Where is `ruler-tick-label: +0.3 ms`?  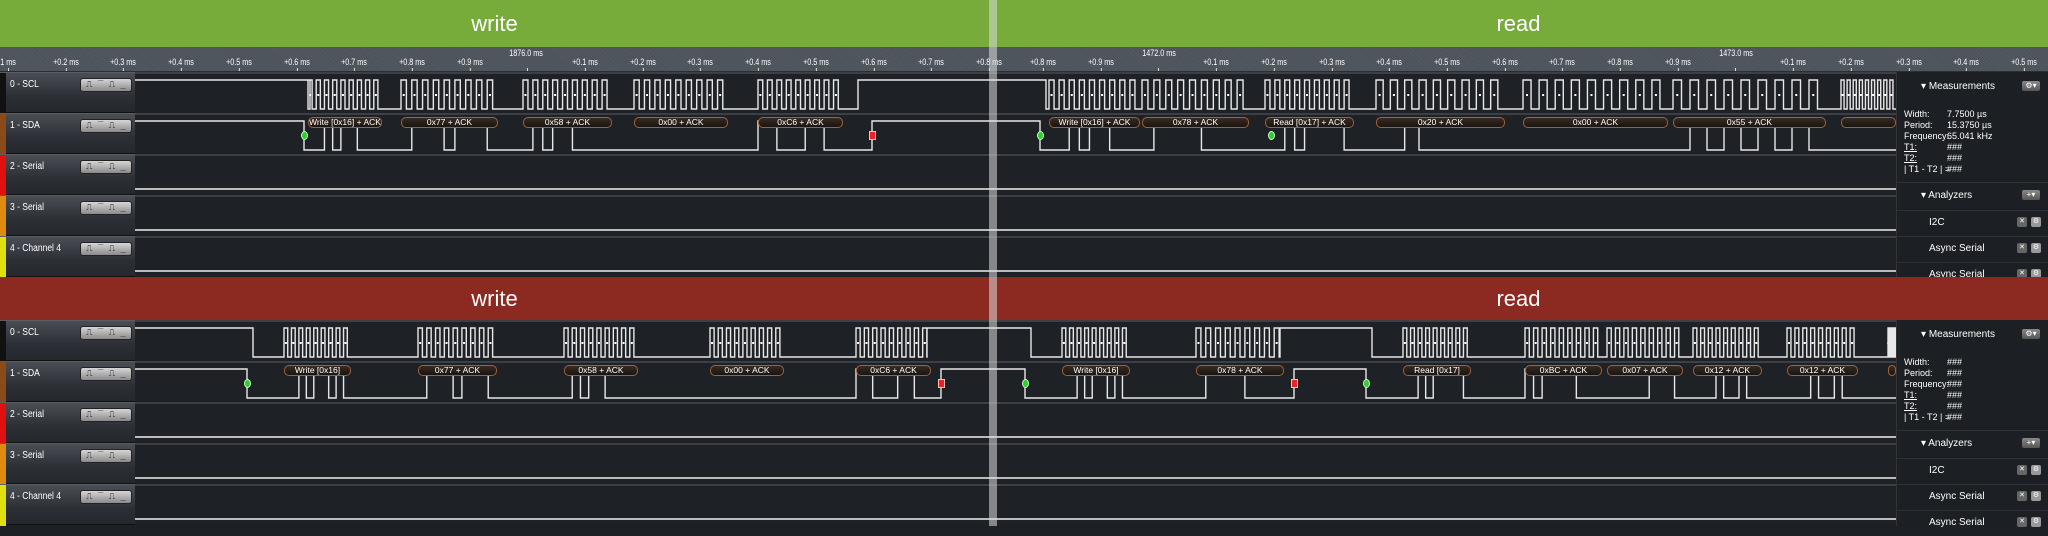
ruler-tick-label: +0.3 ms is located at coordinates (1908, 64).